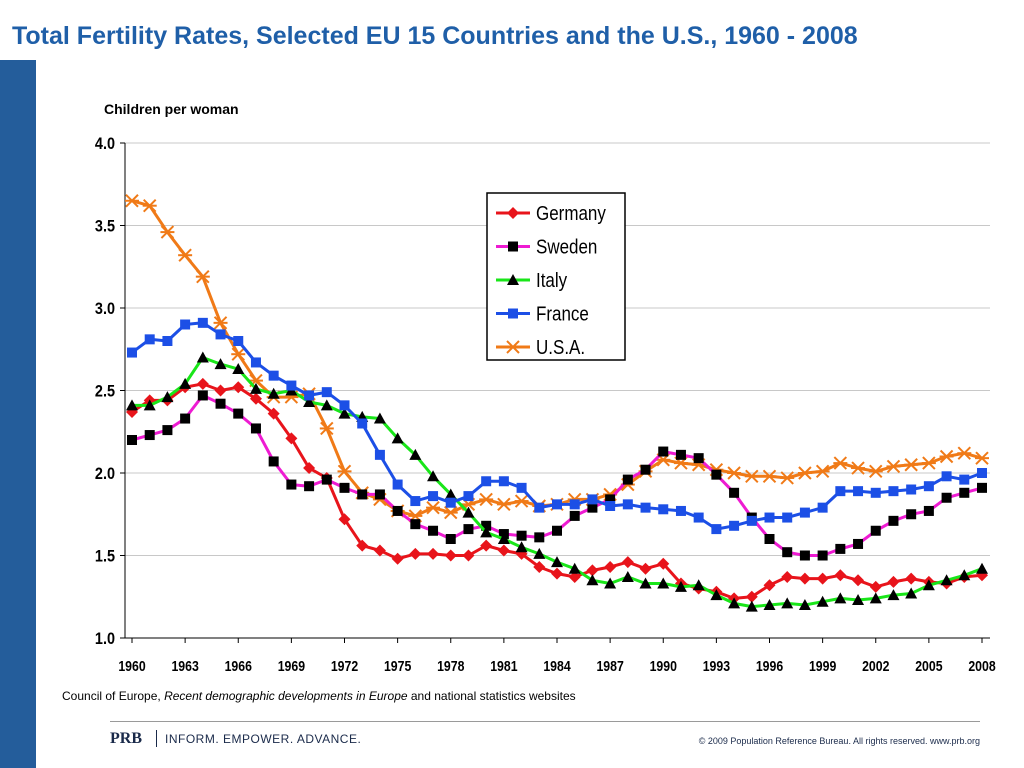 Image resolution: width=1024 pixels, height=768 pixels. I want to click on x-tick-label: 1966, so click(239, 666).